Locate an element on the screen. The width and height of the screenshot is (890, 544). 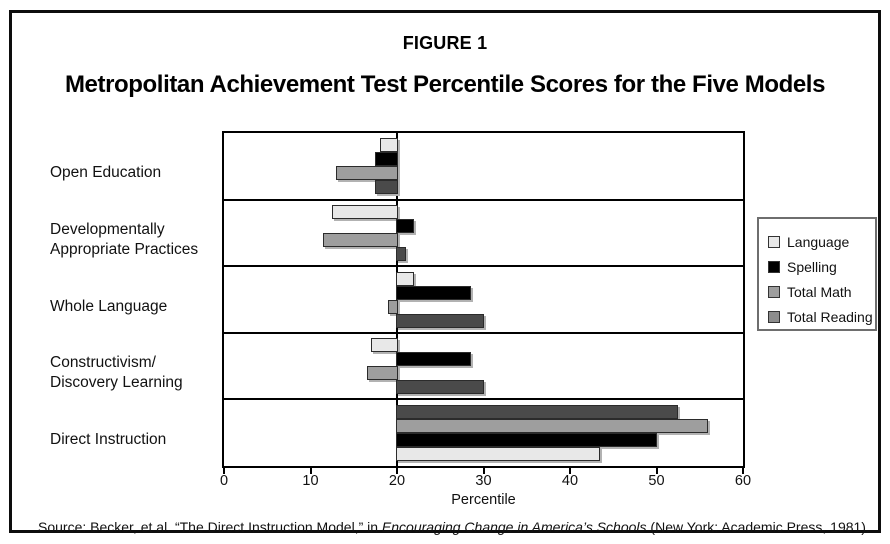
legend-box: Language Spelling Total Math Total Reading is located at coordinates (817, 274).